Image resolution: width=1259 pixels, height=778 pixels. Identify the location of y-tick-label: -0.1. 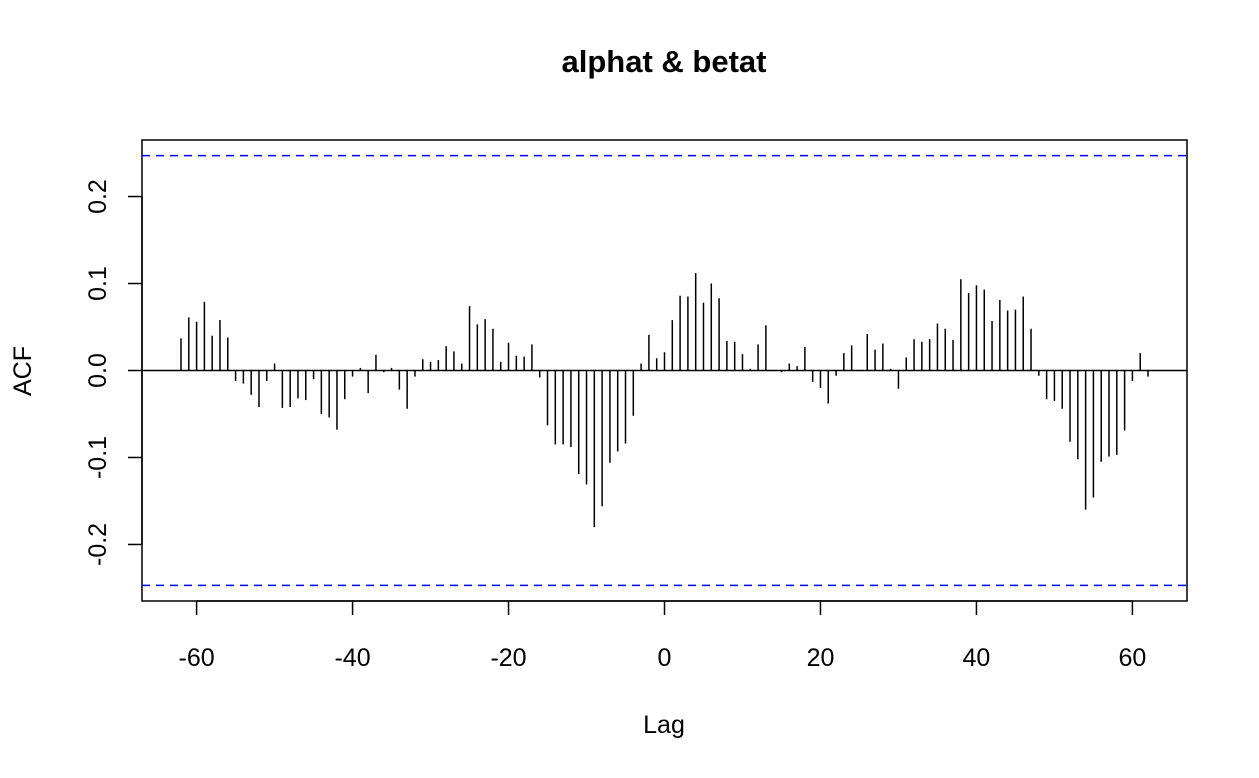
(98, 457).